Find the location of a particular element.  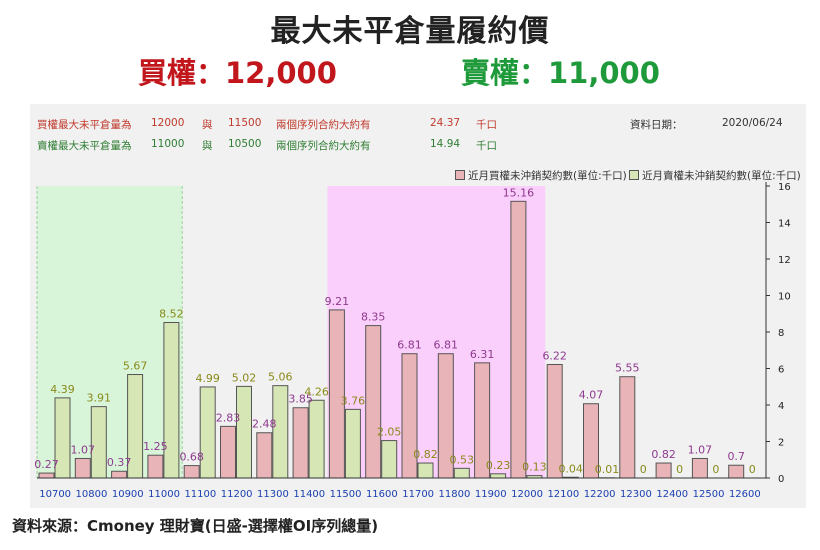

put-value-label: 0.13 is located at coordinates (534, 467).